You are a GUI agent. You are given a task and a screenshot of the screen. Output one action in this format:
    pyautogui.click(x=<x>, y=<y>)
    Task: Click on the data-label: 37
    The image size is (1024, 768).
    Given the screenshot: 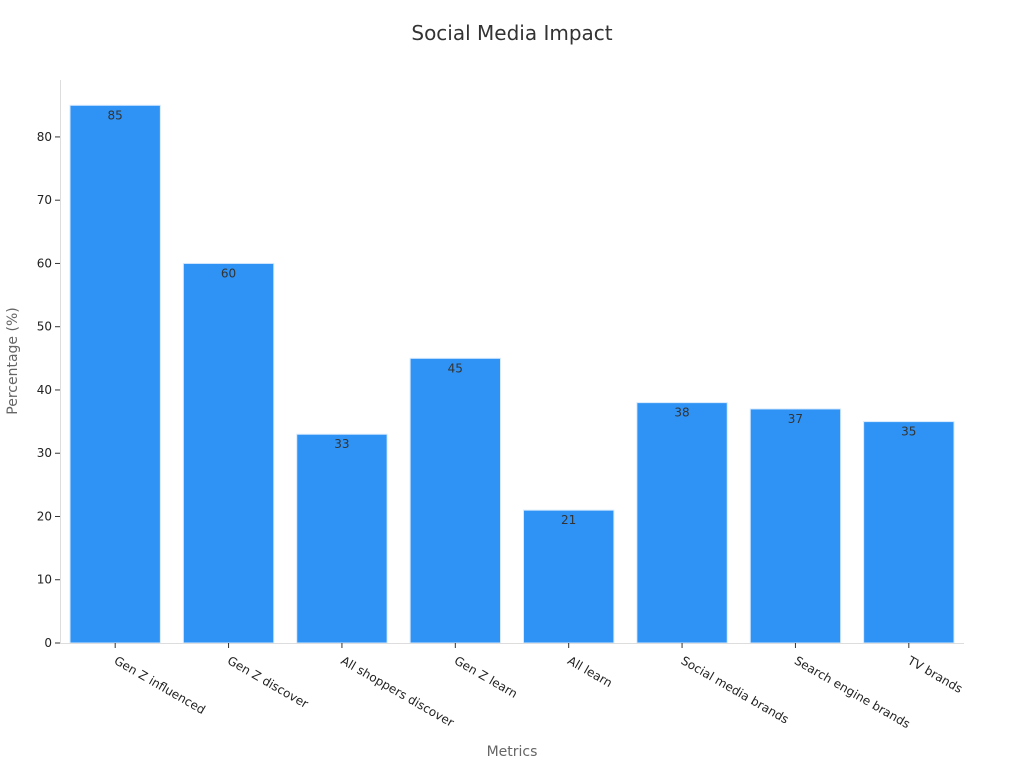 What is the action you would take?
    pyautogui.click(x=795, y=419)
    